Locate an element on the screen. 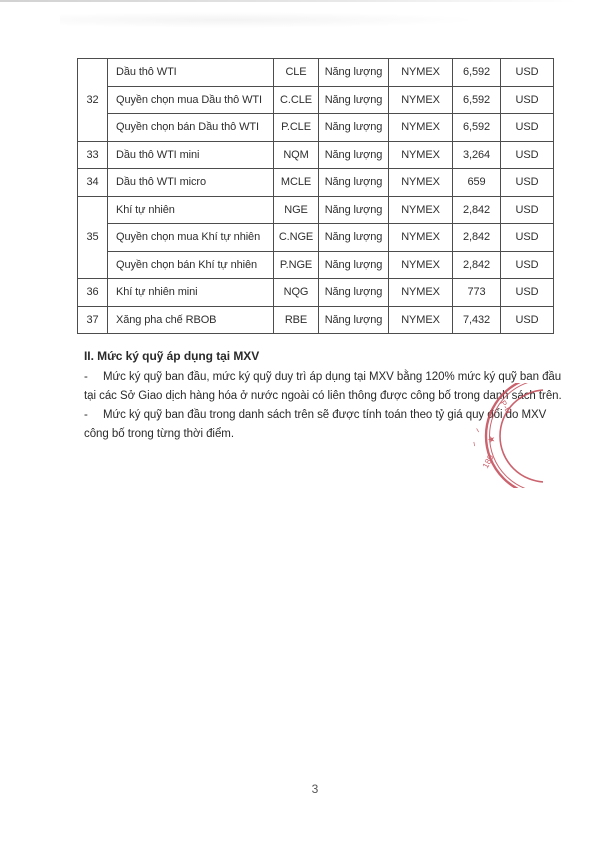  stamp-number: 180 is located at coordinates (488, 461).